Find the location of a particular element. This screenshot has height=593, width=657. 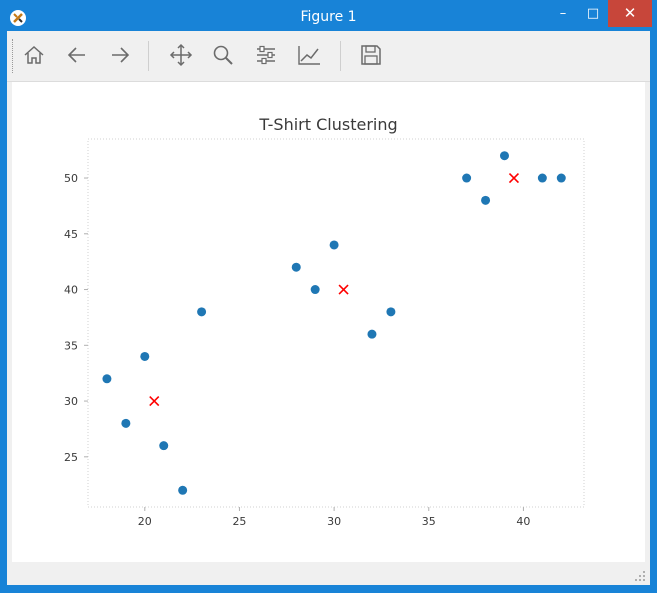

forward-button is located at coordinates (120, 55).